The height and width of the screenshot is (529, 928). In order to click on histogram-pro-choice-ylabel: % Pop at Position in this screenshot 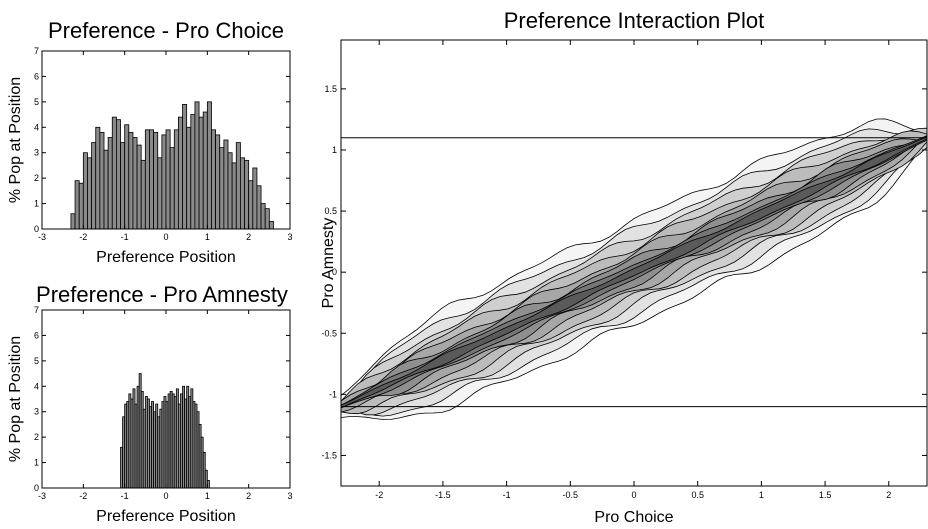, I will do `click(15, 140)`.